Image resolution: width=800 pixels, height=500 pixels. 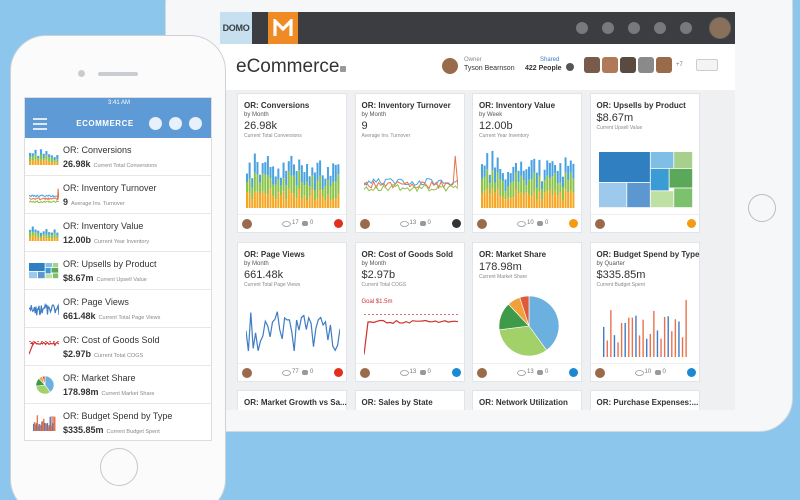 I want to click on comment-icon, so click(x=540, y=372).